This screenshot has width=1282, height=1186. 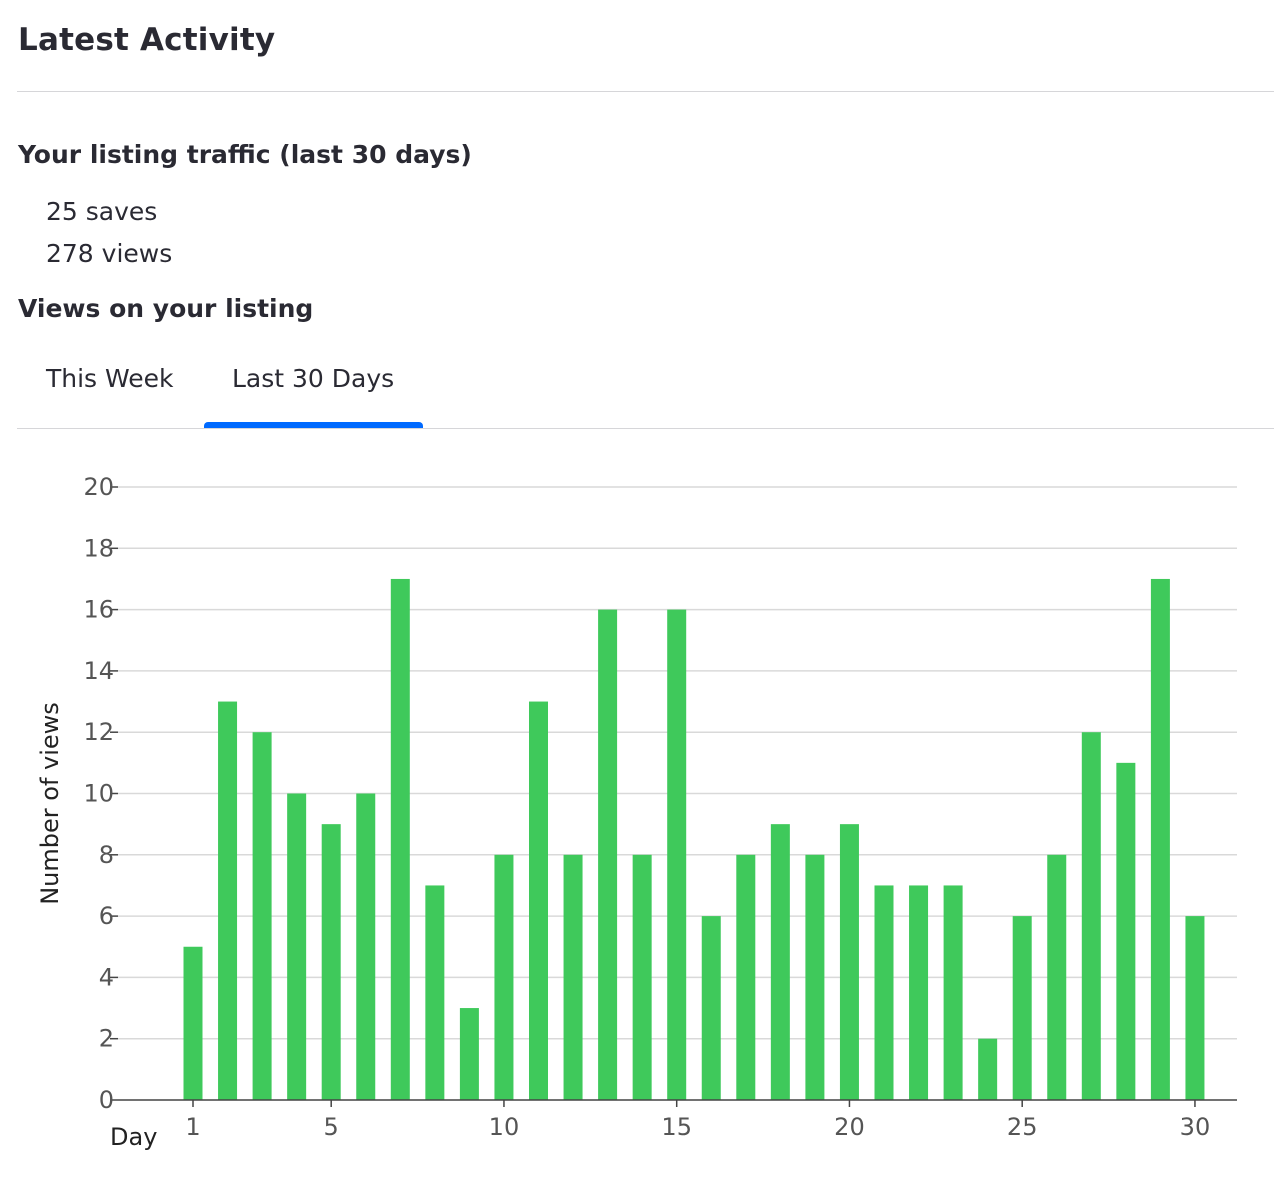 What do you see at coordinates (106, 855) in the screenshot?
I see `y-tick-label: 8` at bounding box center [106, 855].